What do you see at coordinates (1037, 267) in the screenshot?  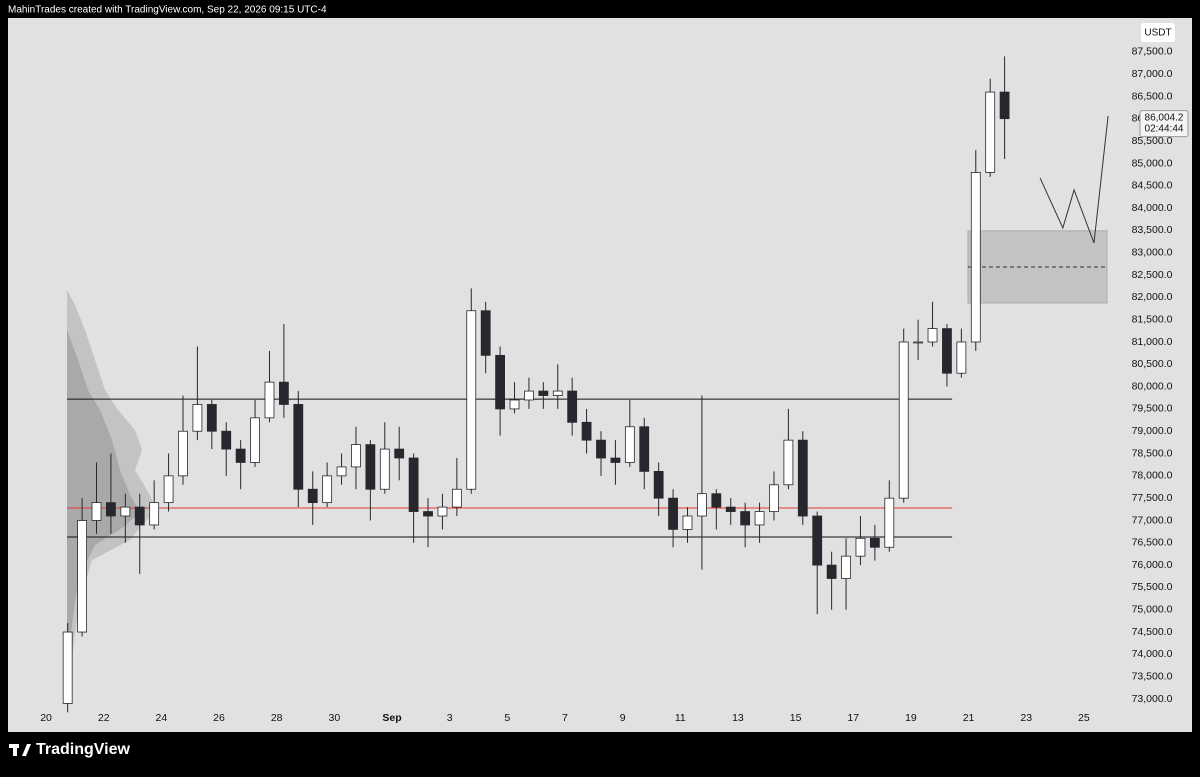 I see `demand-zone` at bounding box center [1037, 267].